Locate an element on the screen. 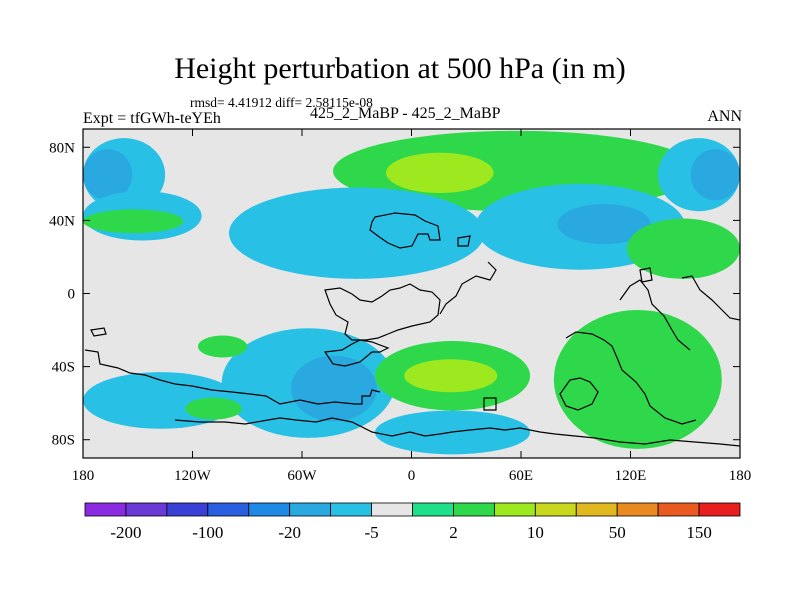  blob-satl-blue-core is located at coordinates (334, 388).